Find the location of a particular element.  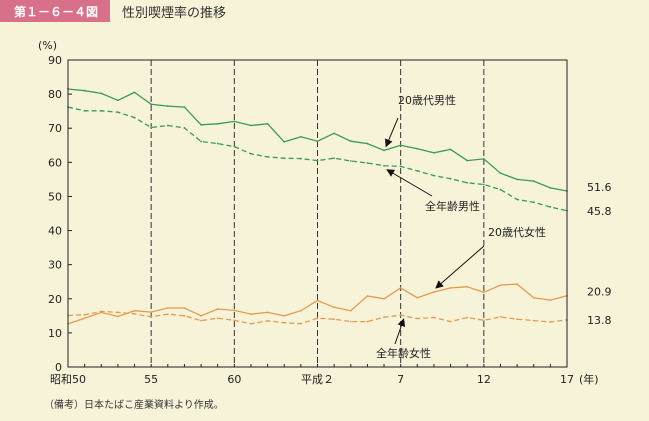

annotation-label: 全年齢男性 is located at coordinates (452, 206).